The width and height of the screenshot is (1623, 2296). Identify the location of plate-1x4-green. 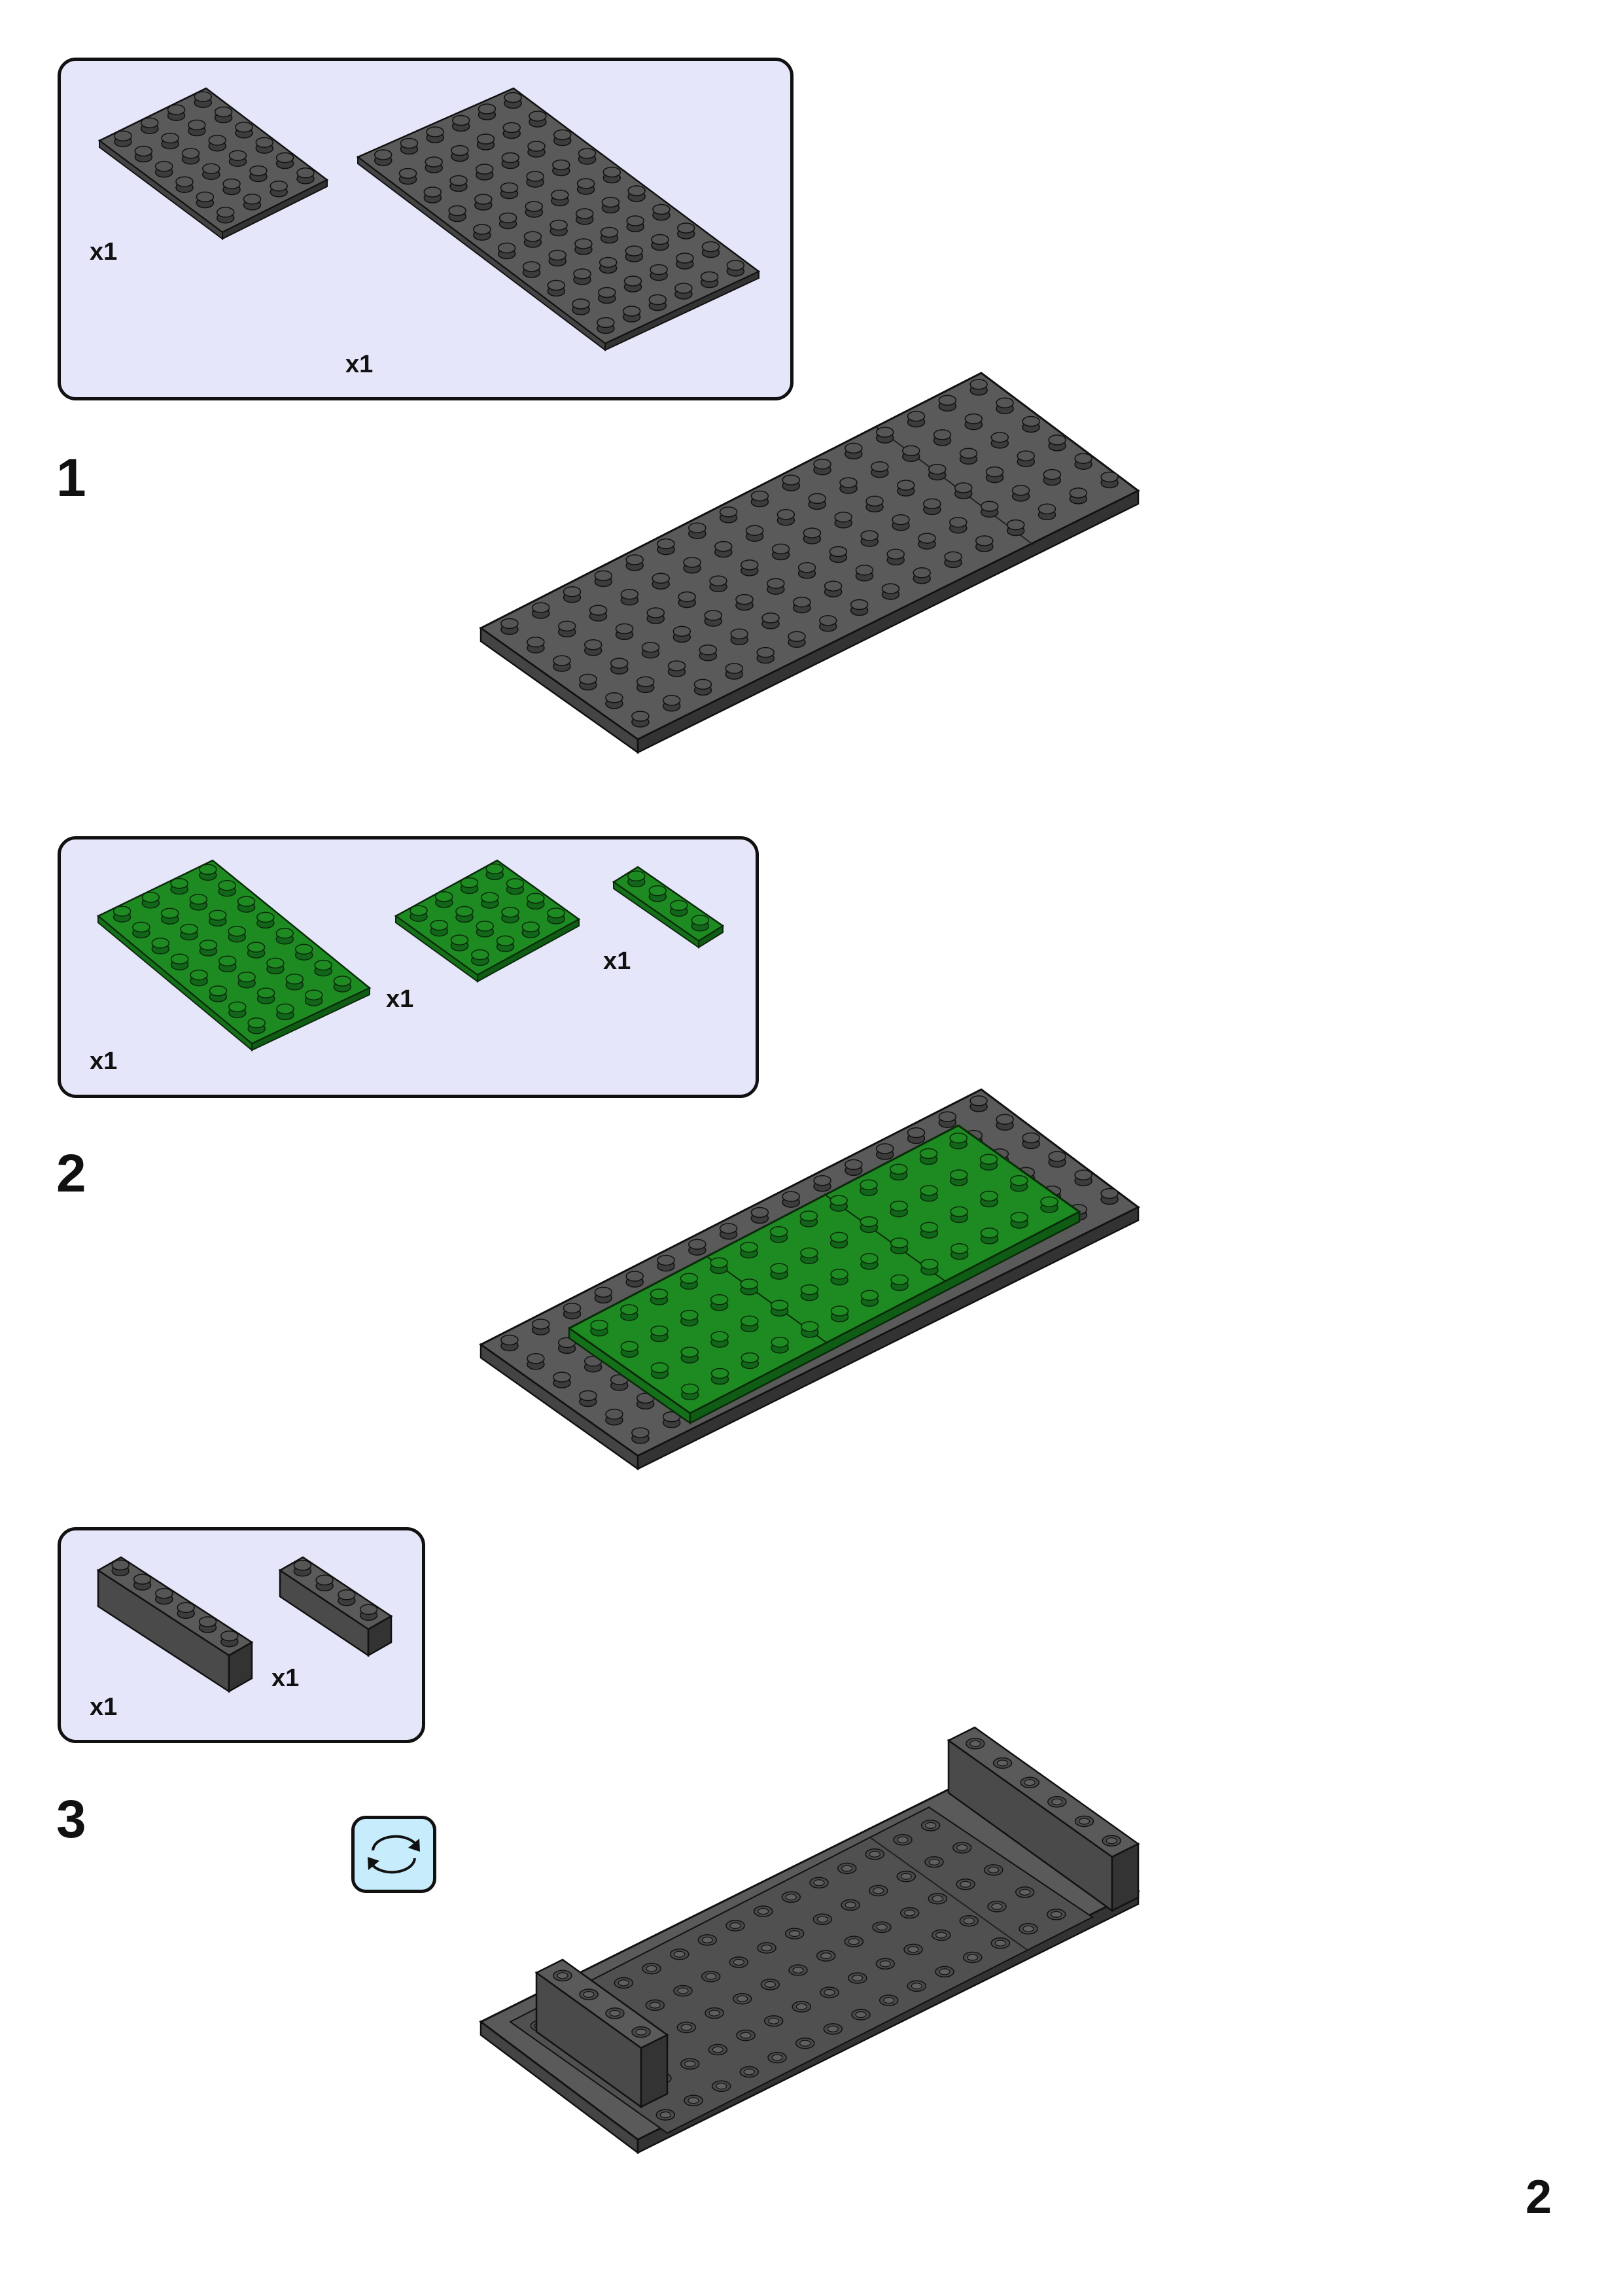
(668, 908).